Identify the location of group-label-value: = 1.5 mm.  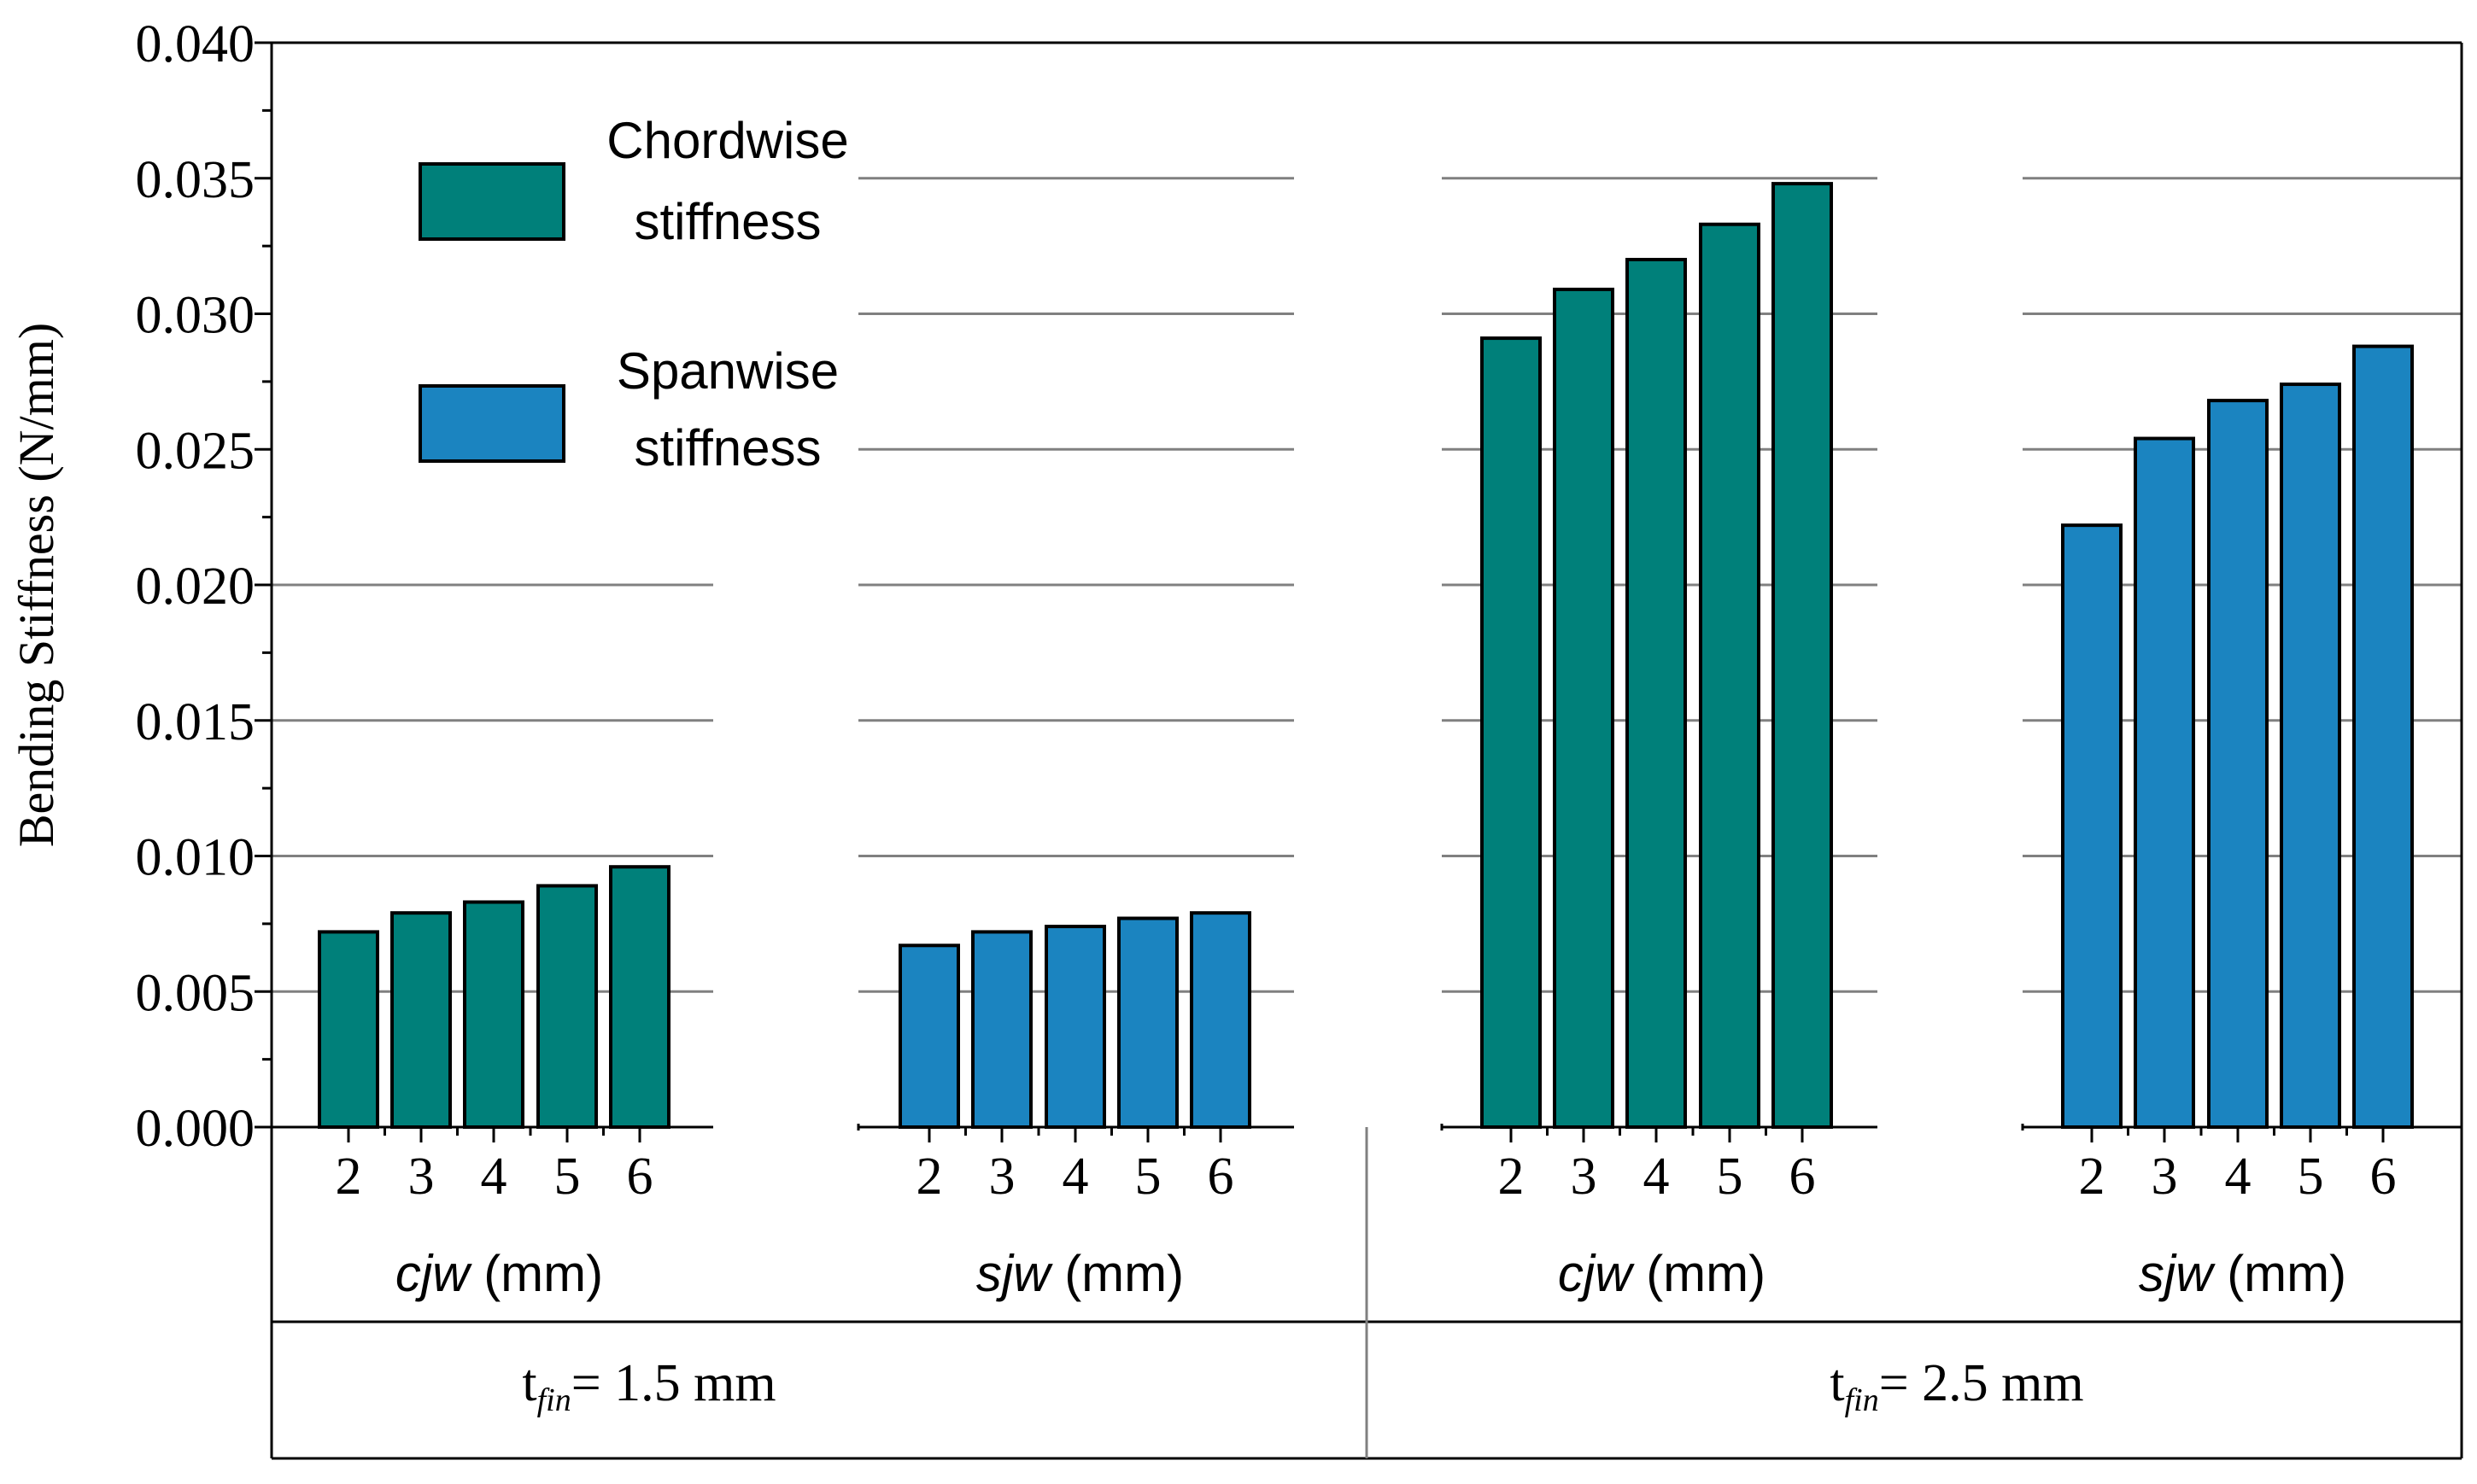
(673, 1383).